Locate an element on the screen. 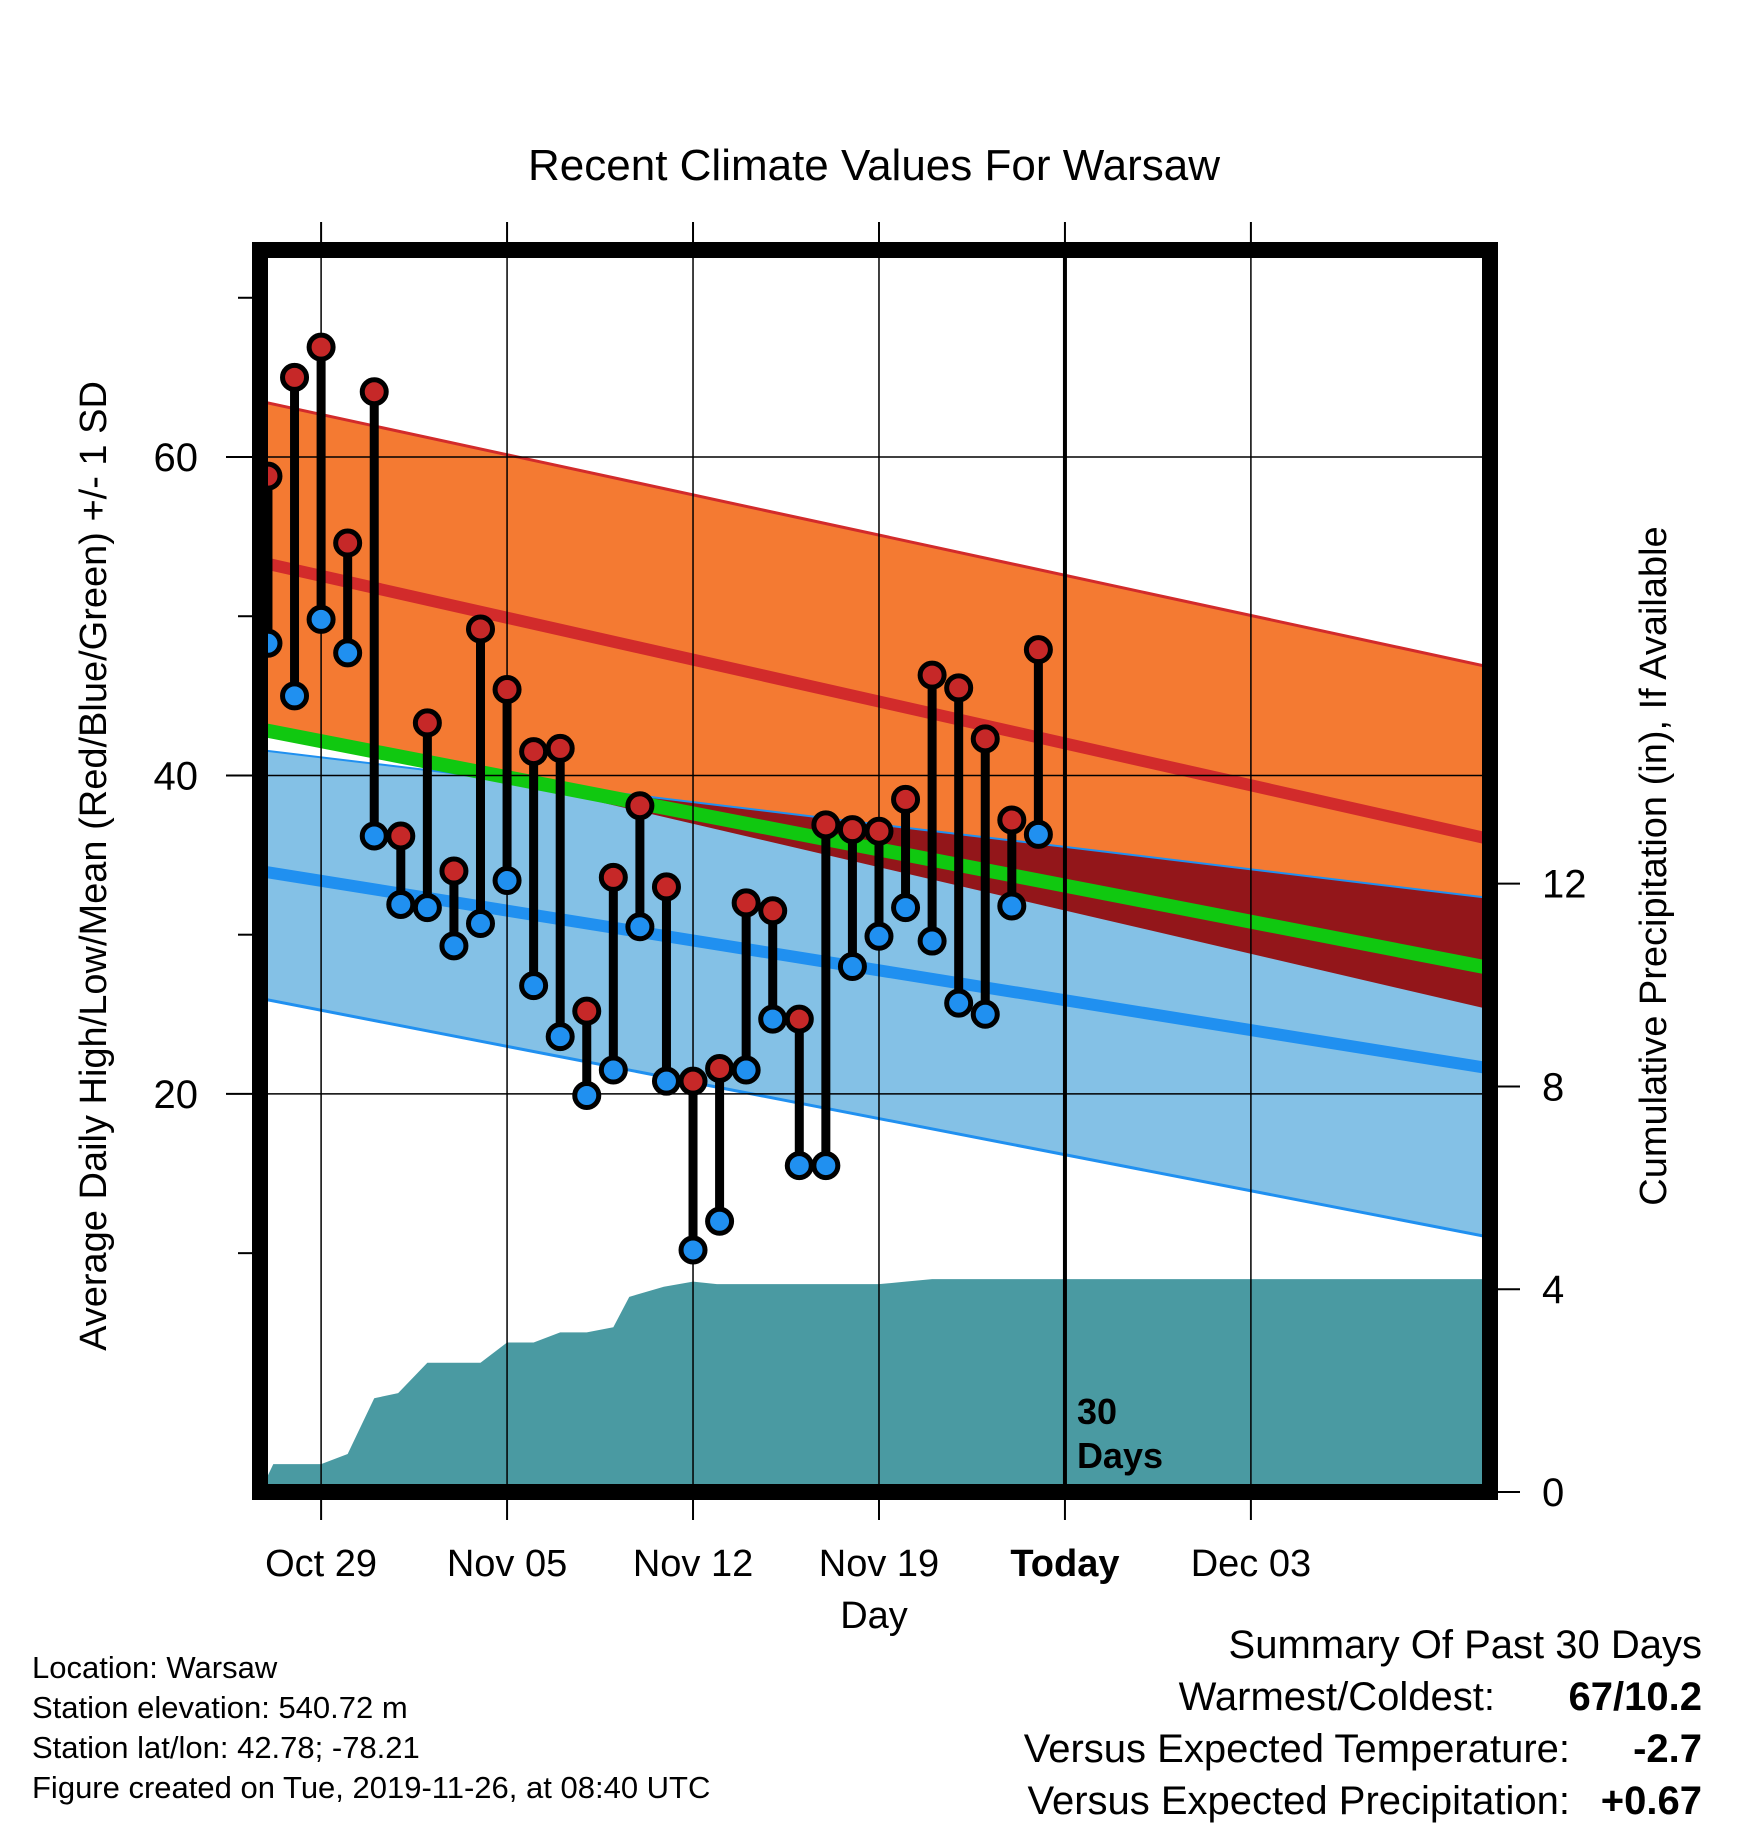 This screenshot has height=1828, width=1748. summary-heading: Summary Of Past 30 Days is located at coordinates (1465, 1645).